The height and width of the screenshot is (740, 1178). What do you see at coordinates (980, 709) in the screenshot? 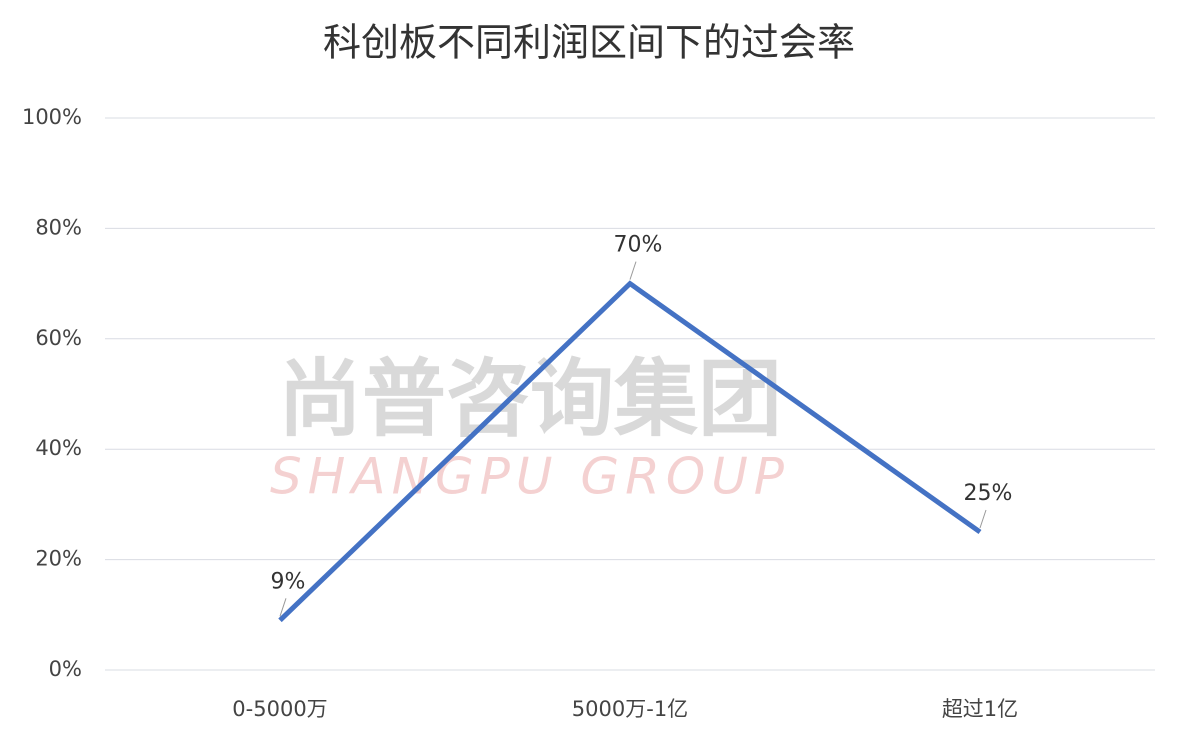
I see `x-tick-label: 超过1亿` at bounding box center [980, 709].